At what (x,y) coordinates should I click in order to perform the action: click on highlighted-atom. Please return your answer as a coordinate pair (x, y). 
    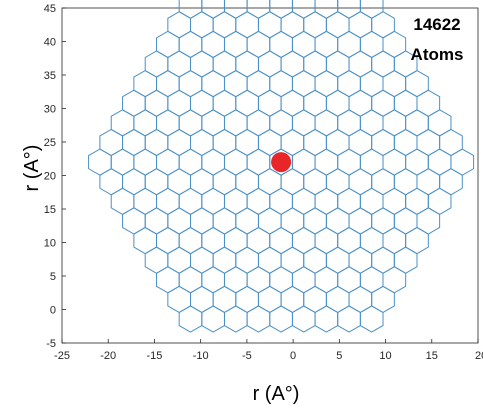
    Looking at the image, I should click on (281, 162).